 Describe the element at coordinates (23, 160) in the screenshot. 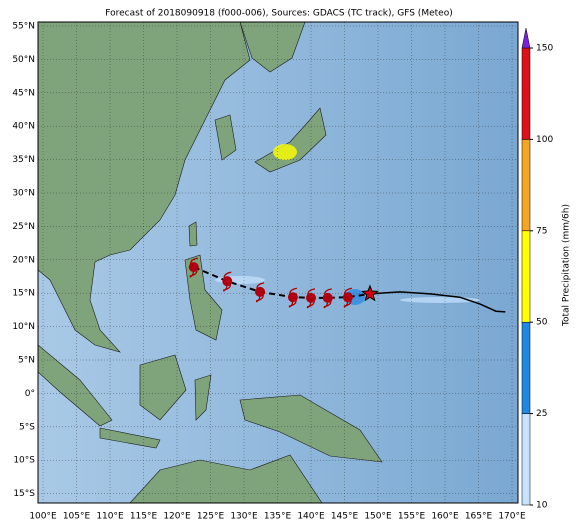

I see `lat-label: 35°N` at that location.